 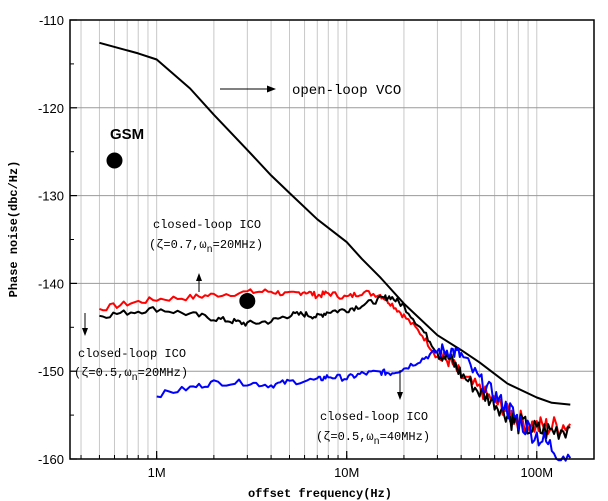 I want to click on y-tick-label: -130, so click(x=51, y=196).